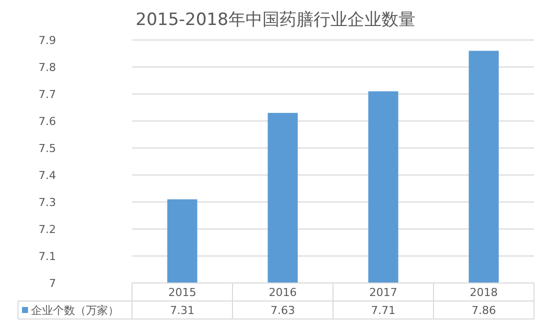 The image size is (551, 335). I want to click on y-tick-label: 7.4, so click(47, 175).